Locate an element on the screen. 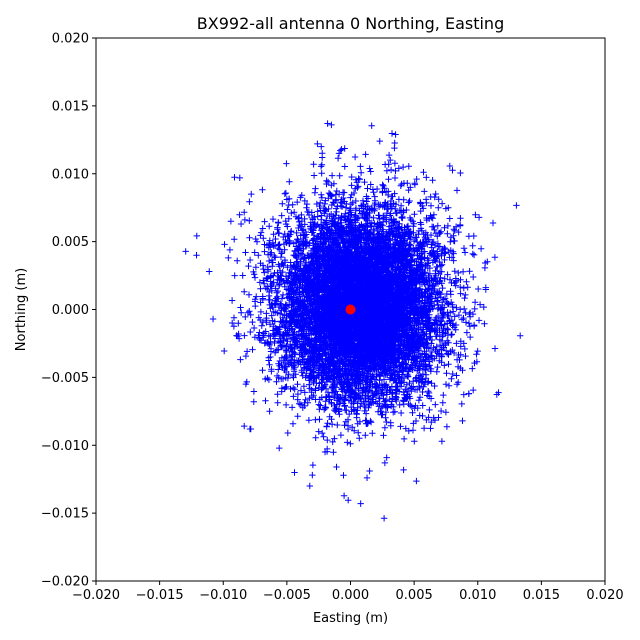 The width and height of the screenshot is (640, 640). y-axis-label: Northing (m) is located at coordinates (21, 309).